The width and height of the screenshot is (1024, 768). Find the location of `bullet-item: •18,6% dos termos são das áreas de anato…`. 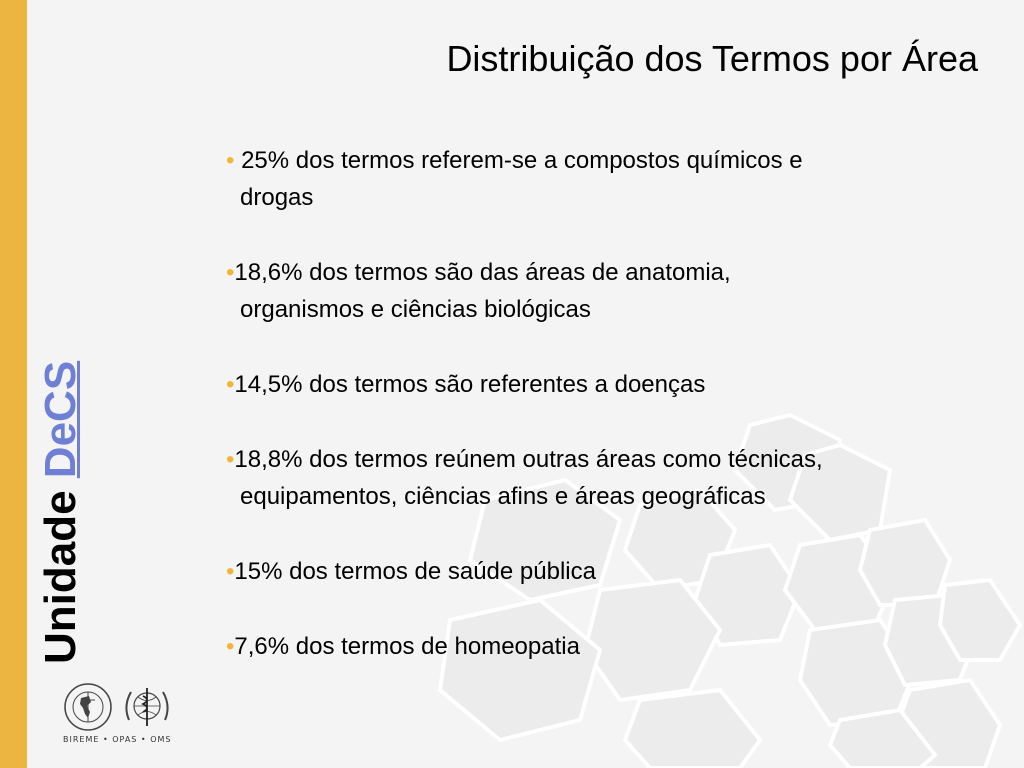

bullet-item: •18,6% dos termos são das áreas de anato… is located at coordinates (606, 291).